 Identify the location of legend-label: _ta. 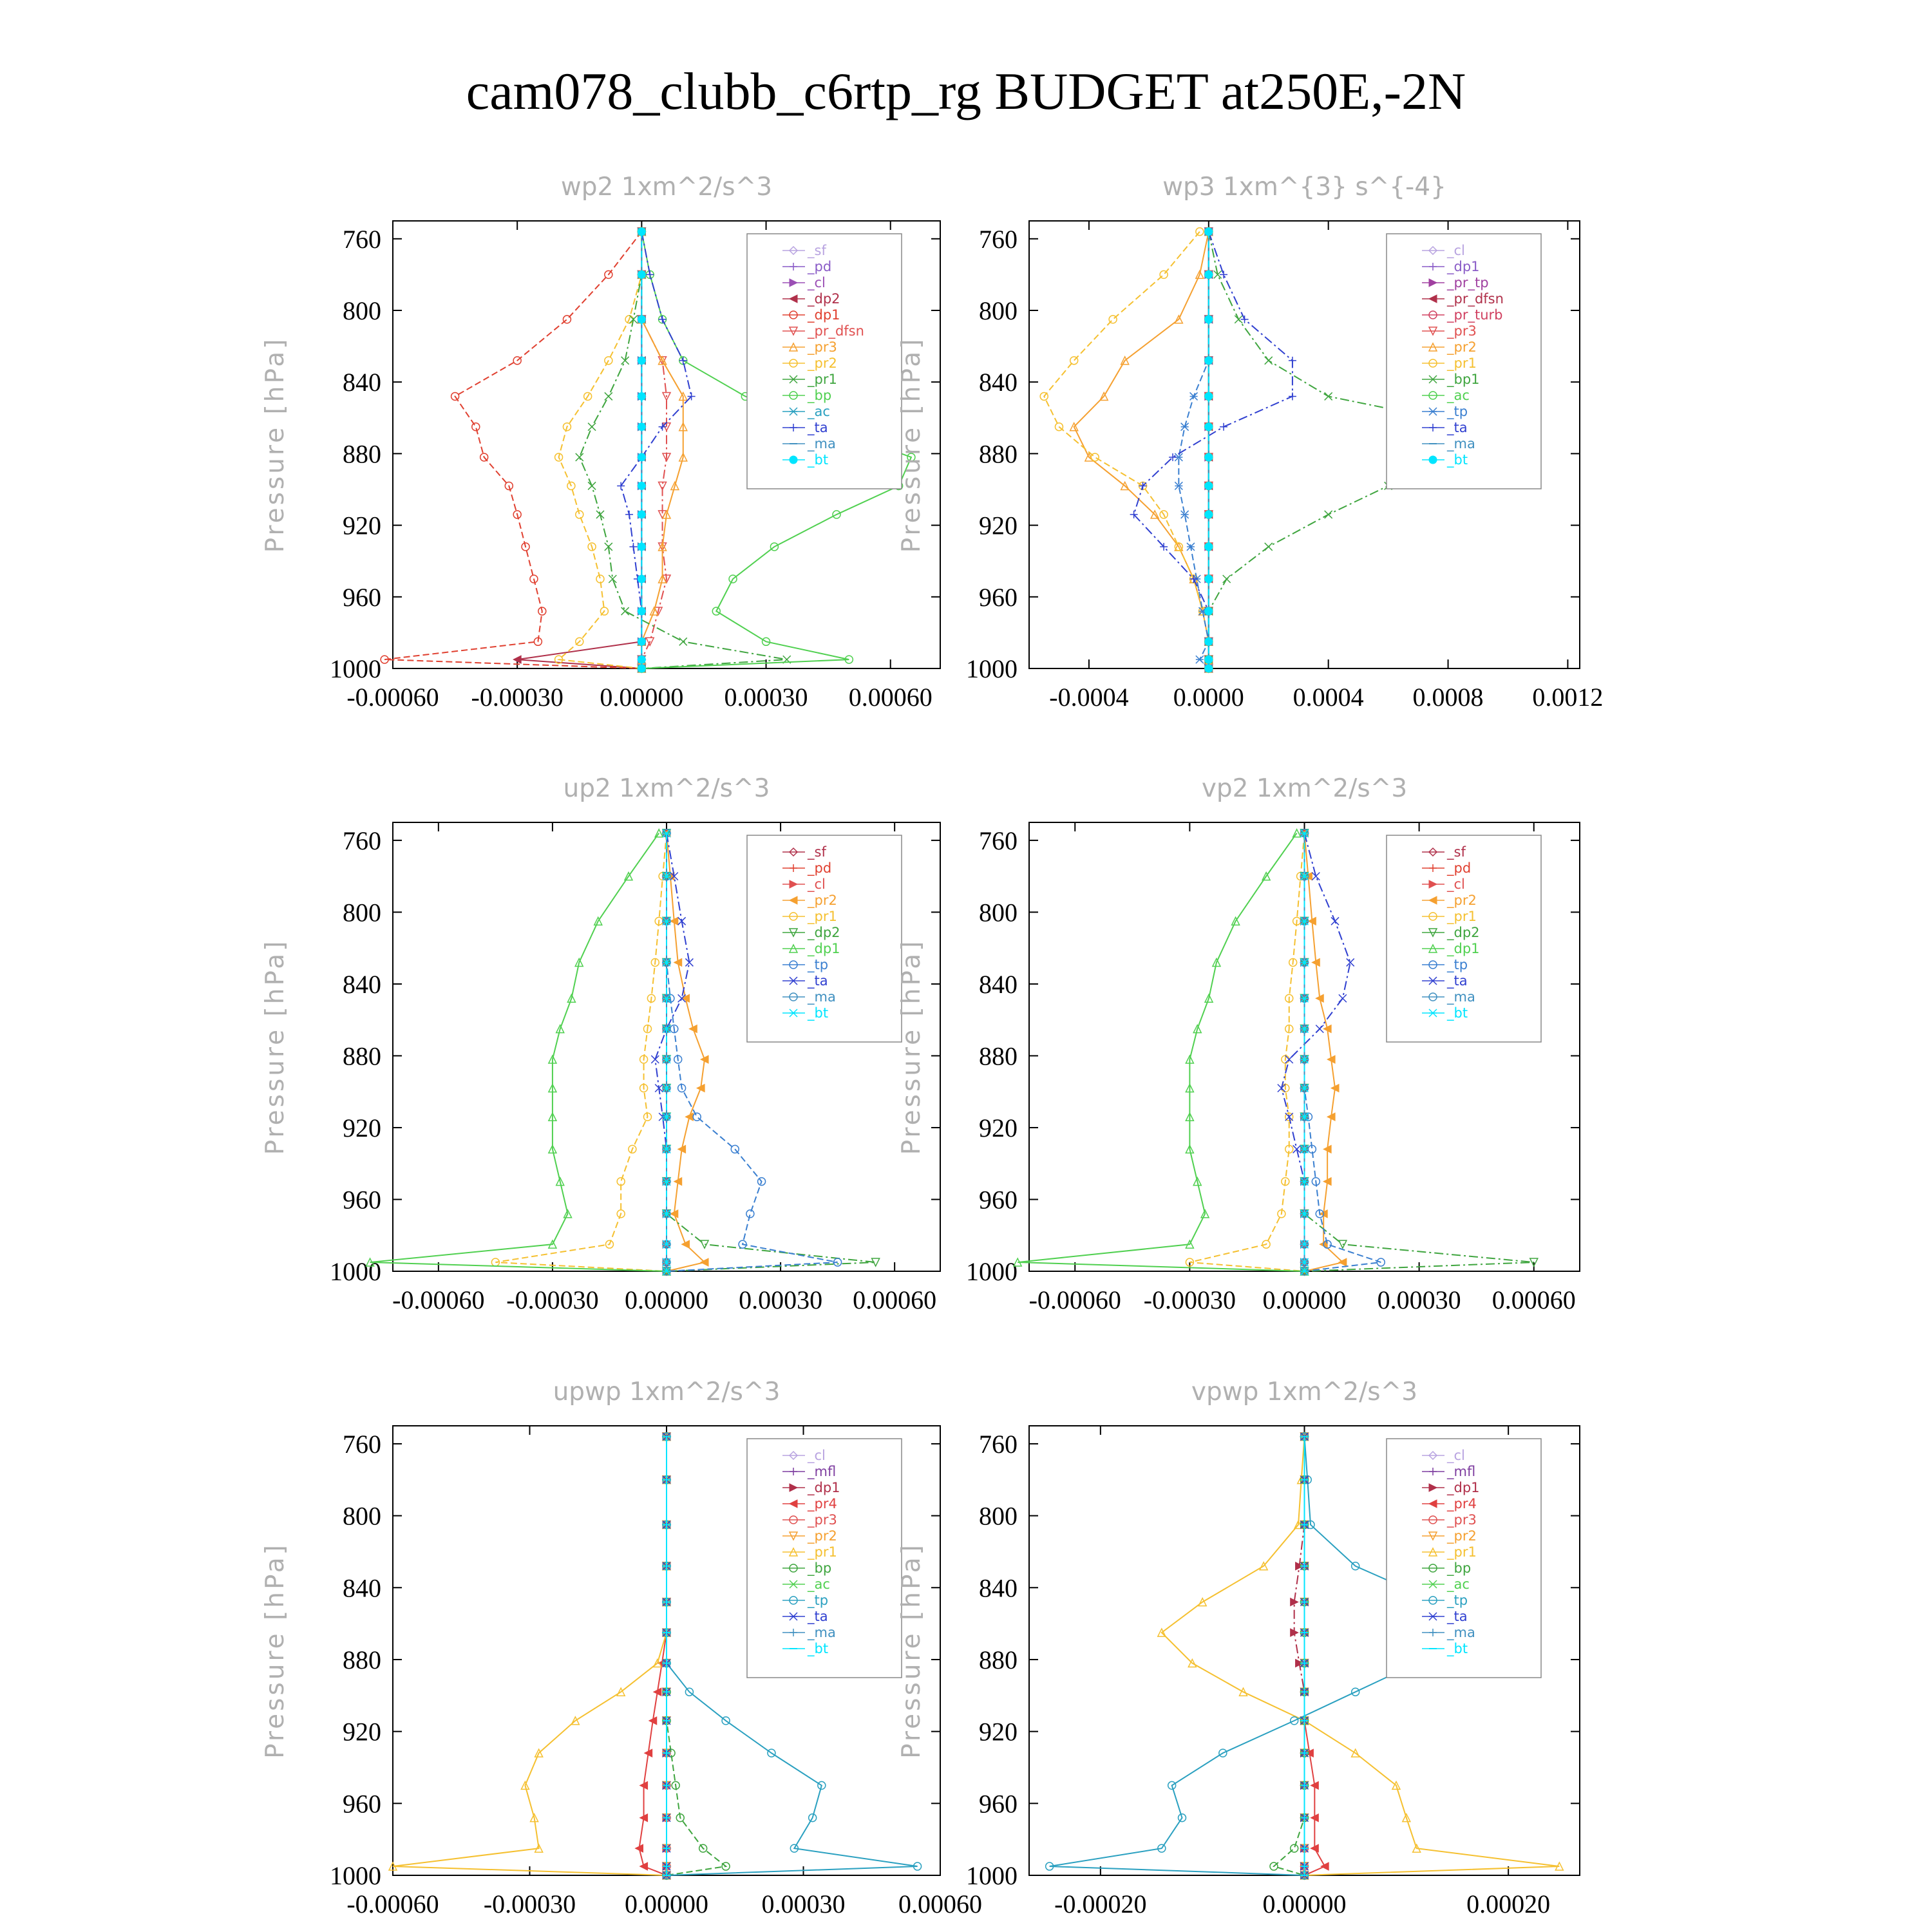
(817, 428).